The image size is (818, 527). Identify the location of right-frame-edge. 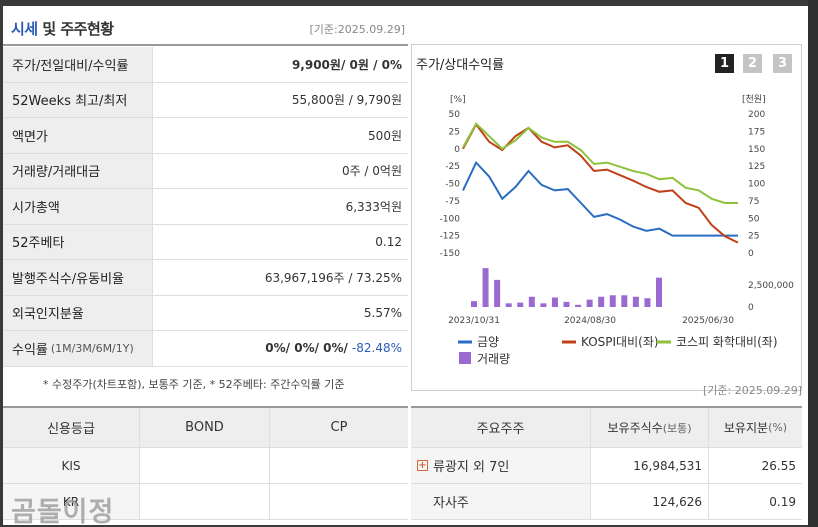
(813, 263).